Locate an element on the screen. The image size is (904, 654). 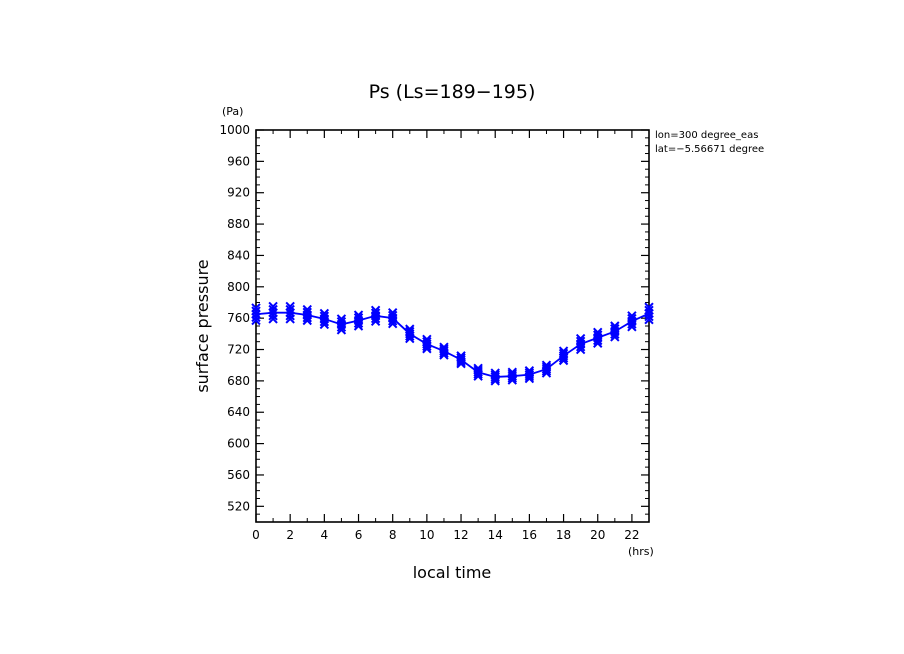
x-tick-label: 10 is located at coordinates (426, 535).